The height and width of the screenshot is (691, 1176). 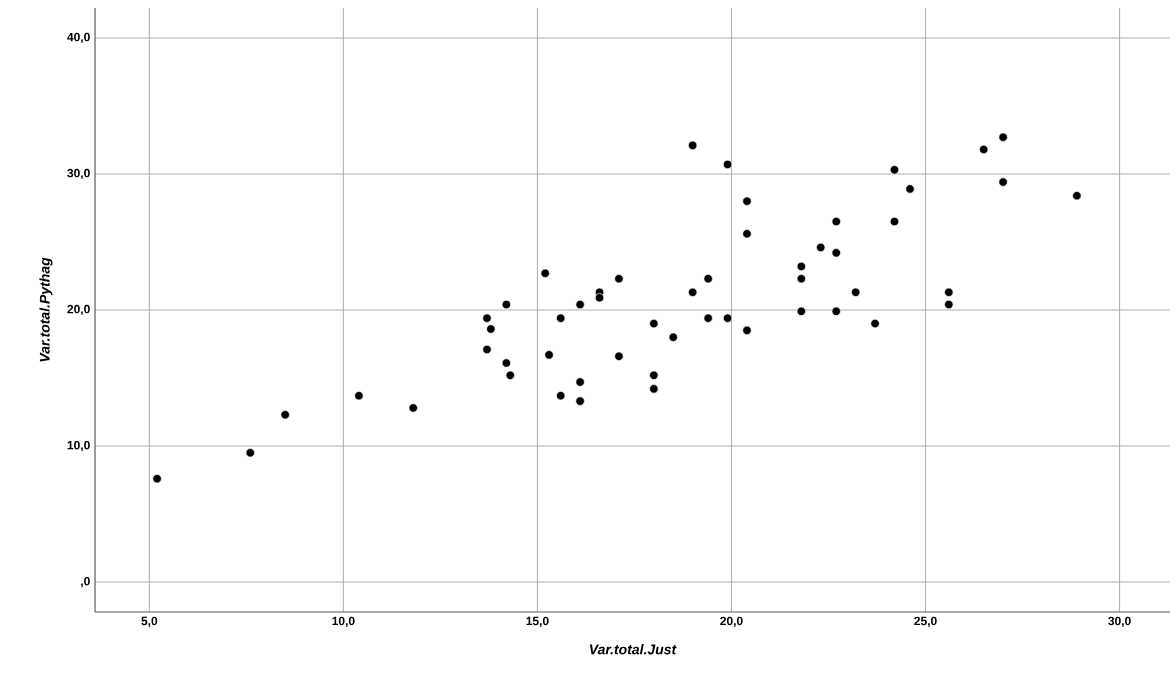 I want to click on x-tick-label: 5,0, so click(x=149, y=621).